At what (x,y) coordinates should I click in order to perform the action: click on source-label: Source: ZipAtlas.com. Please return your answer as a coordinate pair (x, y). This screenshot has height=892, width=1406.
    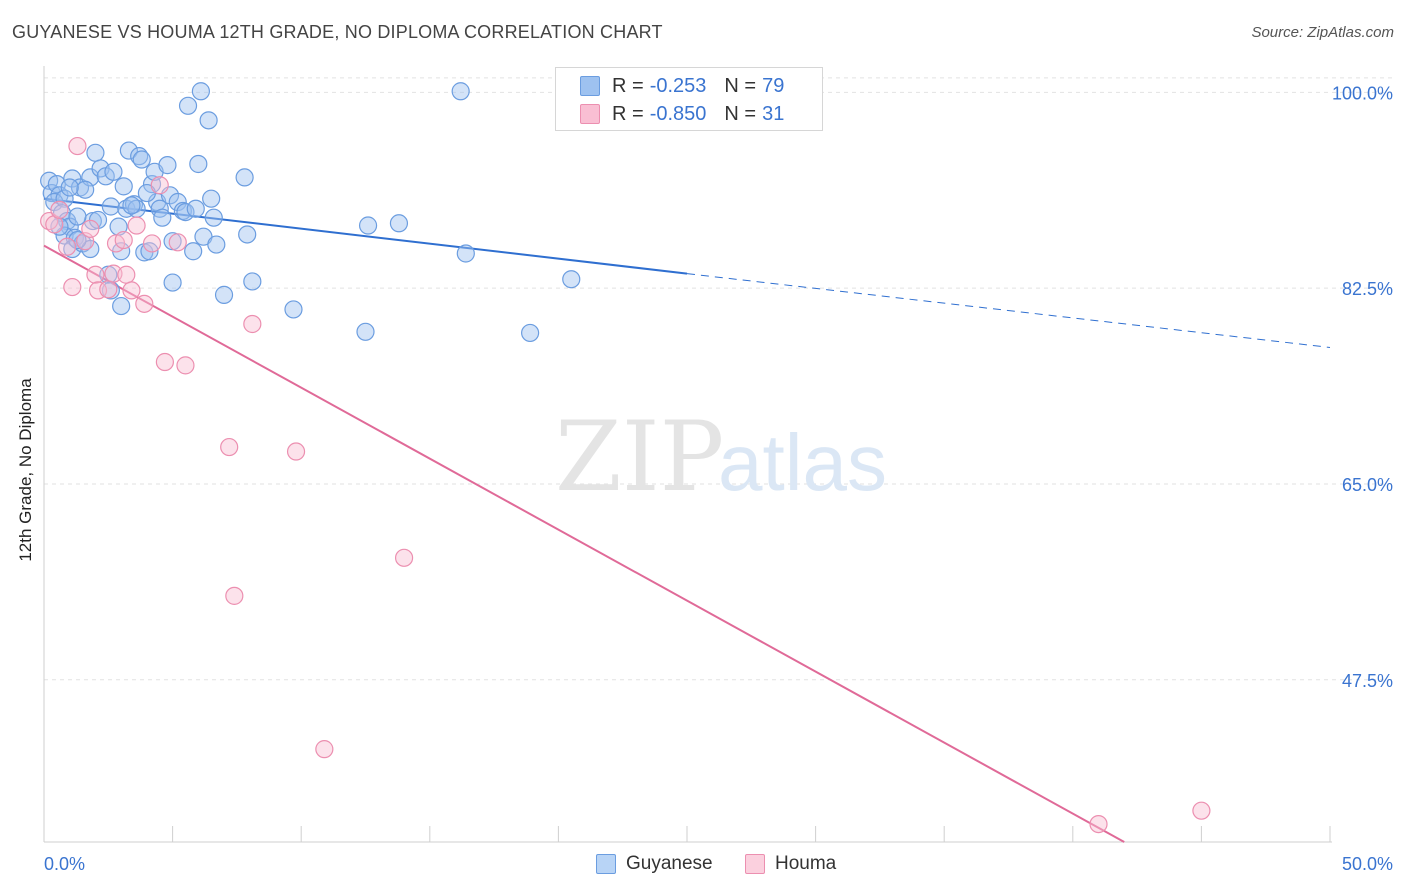
    Looking at the image, I should click on (1322, 32).